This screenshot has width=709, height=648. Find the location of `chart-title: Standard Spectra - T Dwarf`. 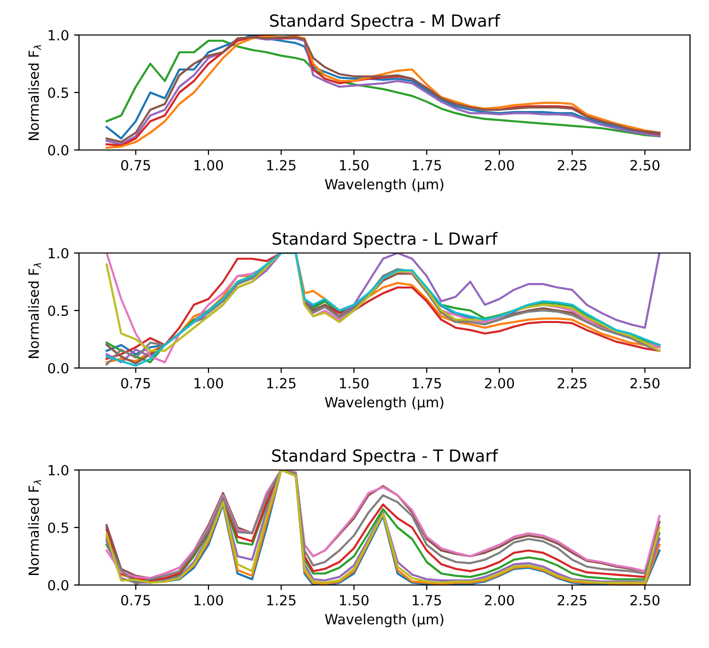

chart-title: Standard Spectra - T Dwarf is located at coordinates (385, 457).